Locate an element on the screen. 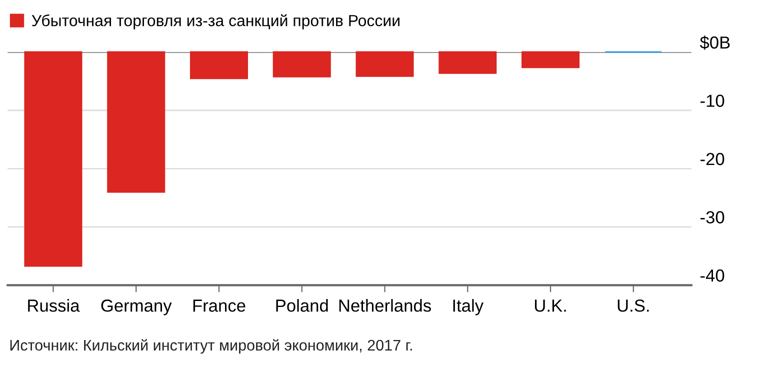 The image size is (764, 367). x-tick-label: Germany is located at coordinates (136, 308).